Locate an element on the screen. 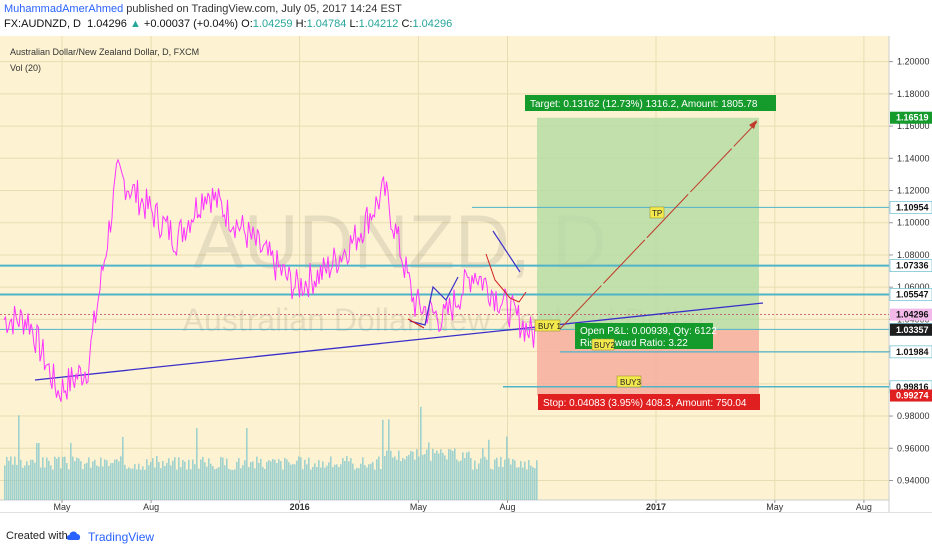  target-label-box is located at coordinates (650, 103).